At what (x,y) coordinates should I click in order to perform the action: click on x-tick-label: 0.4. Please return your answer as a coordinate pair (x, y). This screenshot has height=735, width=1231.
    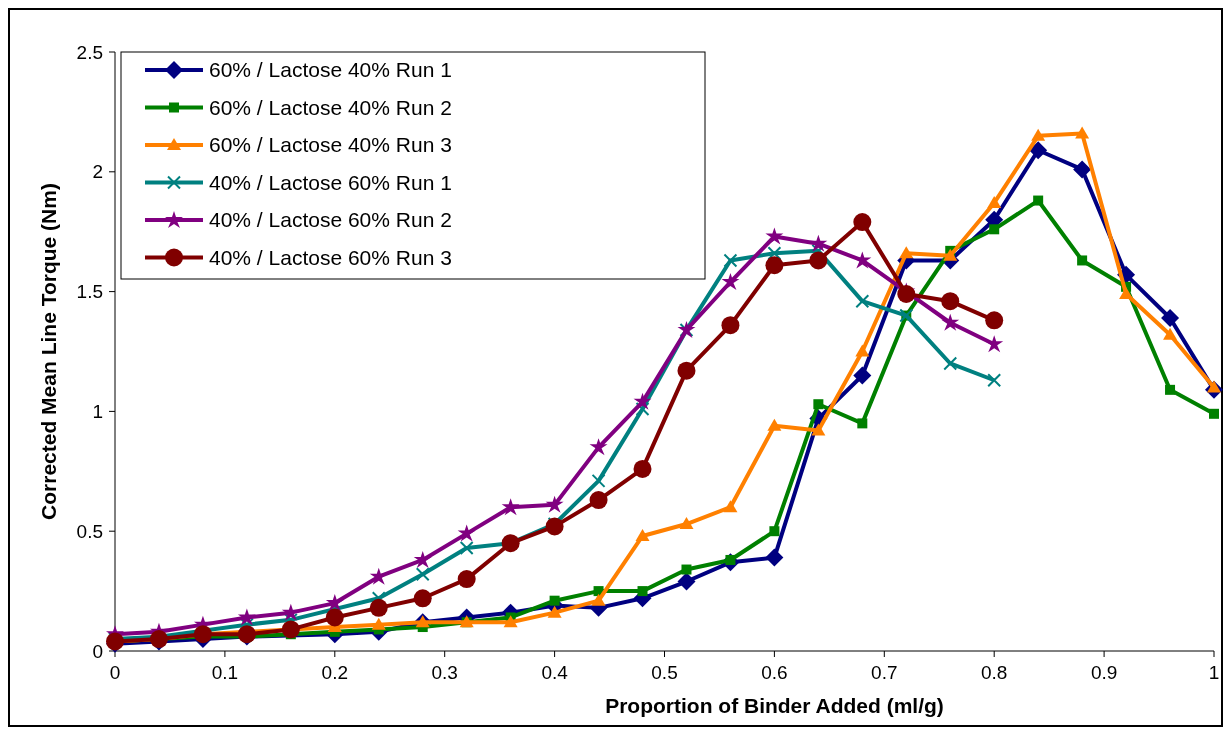
    Looking at the image, I should click on (555, 672).